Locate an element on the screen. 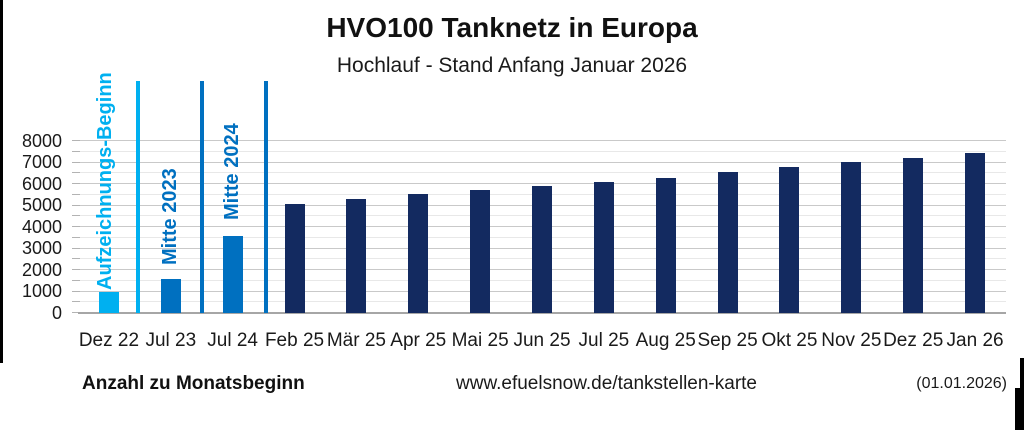 The height and width of the screenshot is (430, 1024). x-label: Okt 25 is located at coordinates (789, 340).